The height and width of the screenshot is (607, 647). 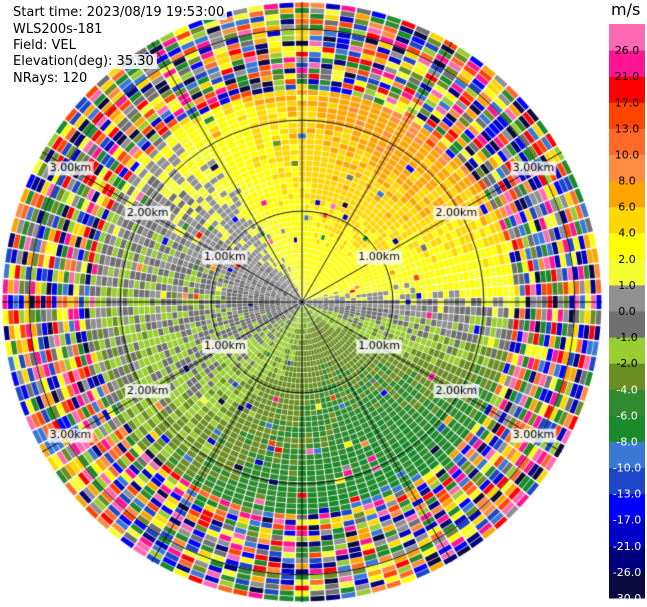 I want to click on colorbar-tick-label: -30.0, so click(x=627, y=598).